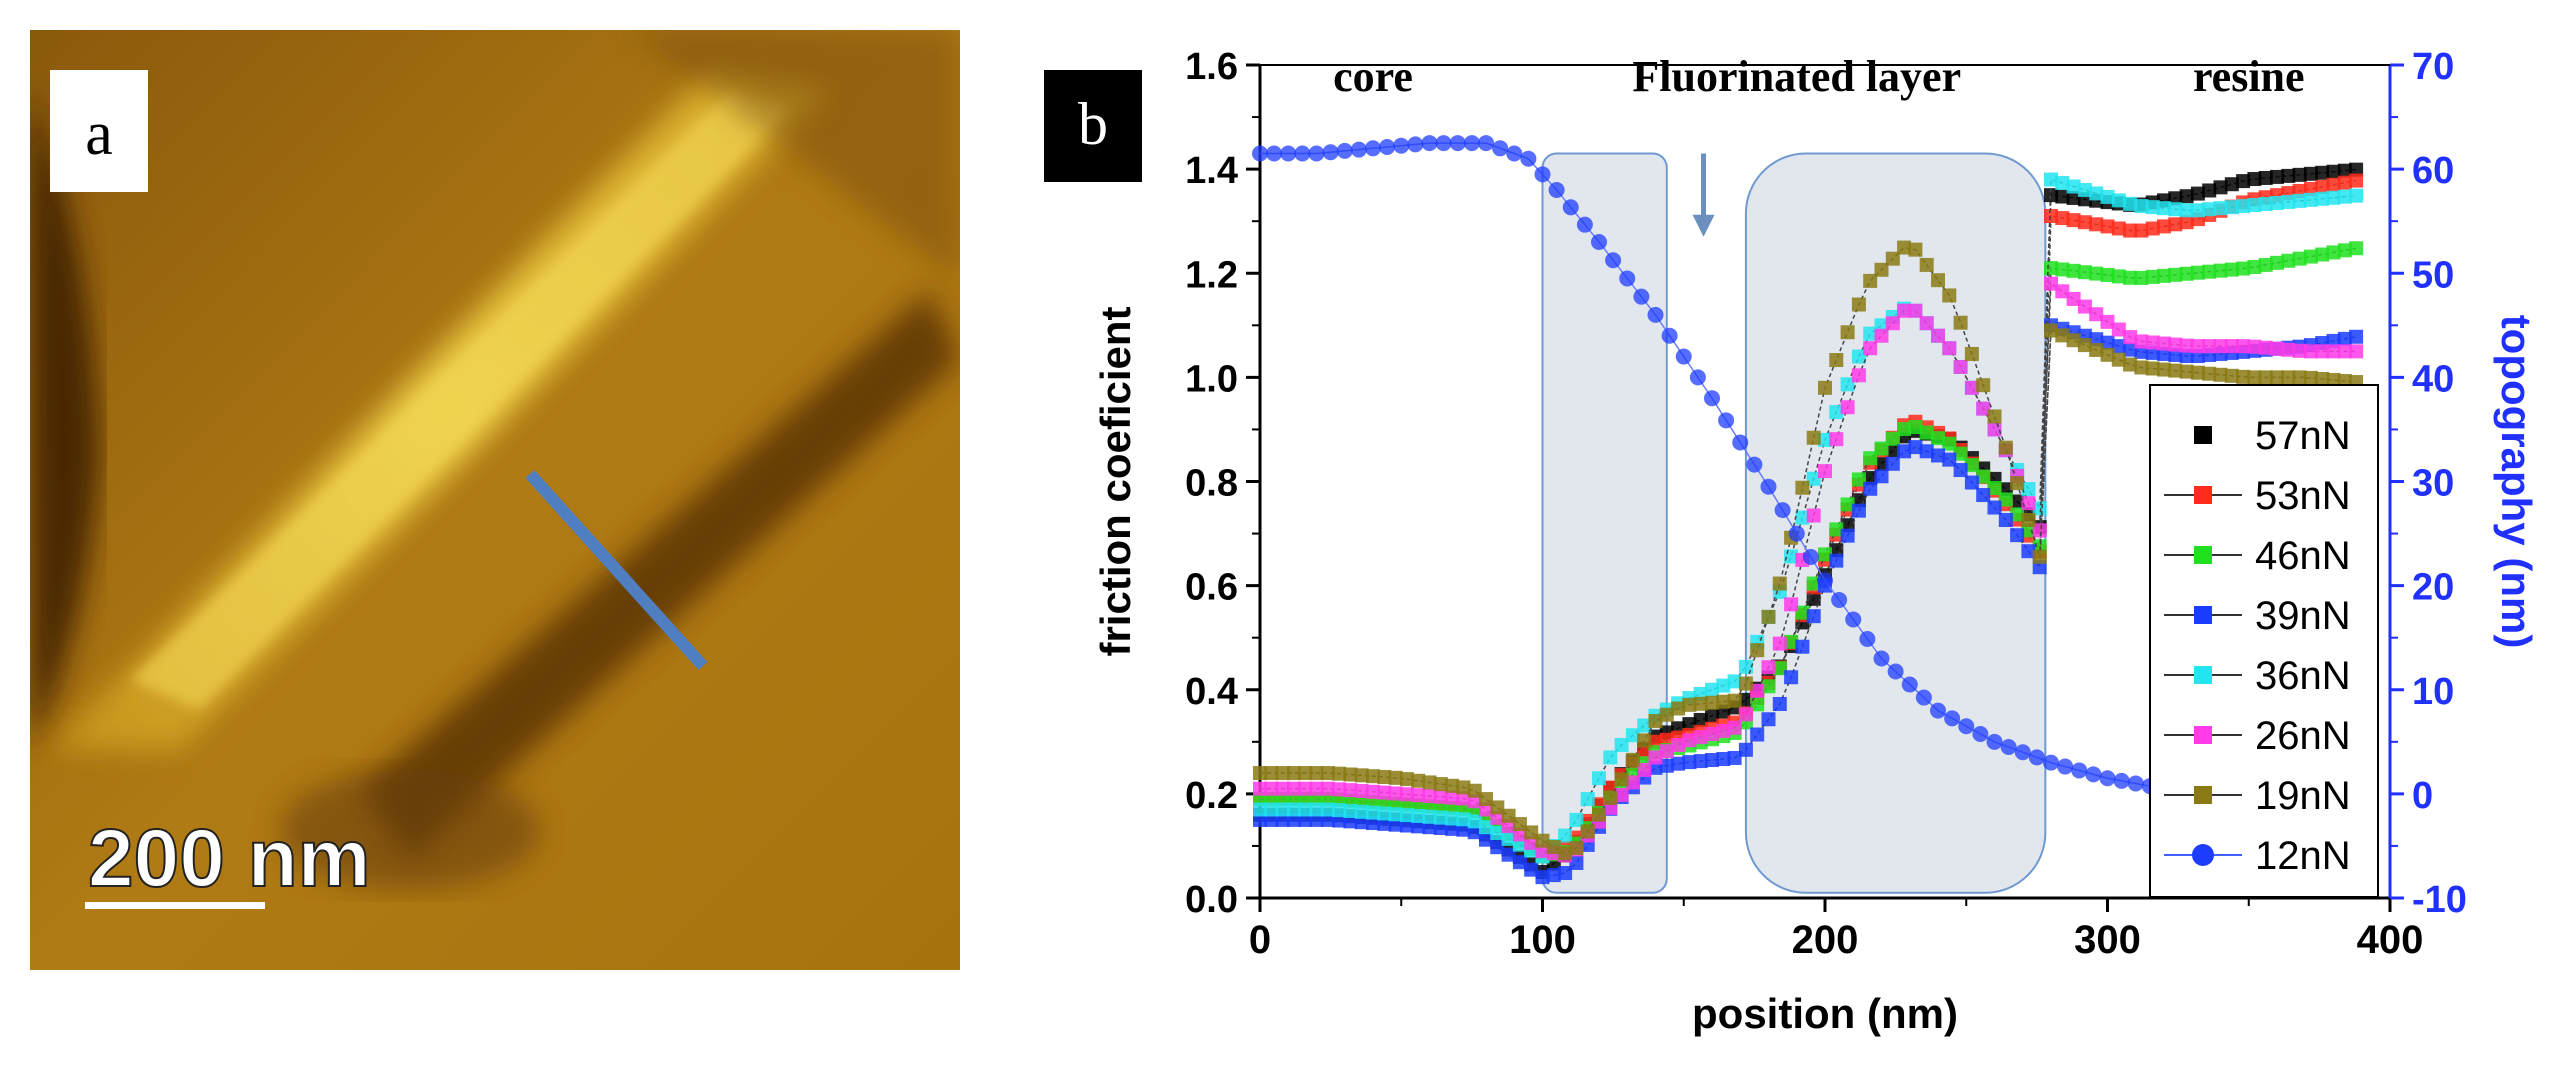 This screenshot has width=2563, height=1072. What do you see at coordinates (2433, 588) in the screenshot?
I see `y2-tick-label: 20` at bounding box center [2433, 588].